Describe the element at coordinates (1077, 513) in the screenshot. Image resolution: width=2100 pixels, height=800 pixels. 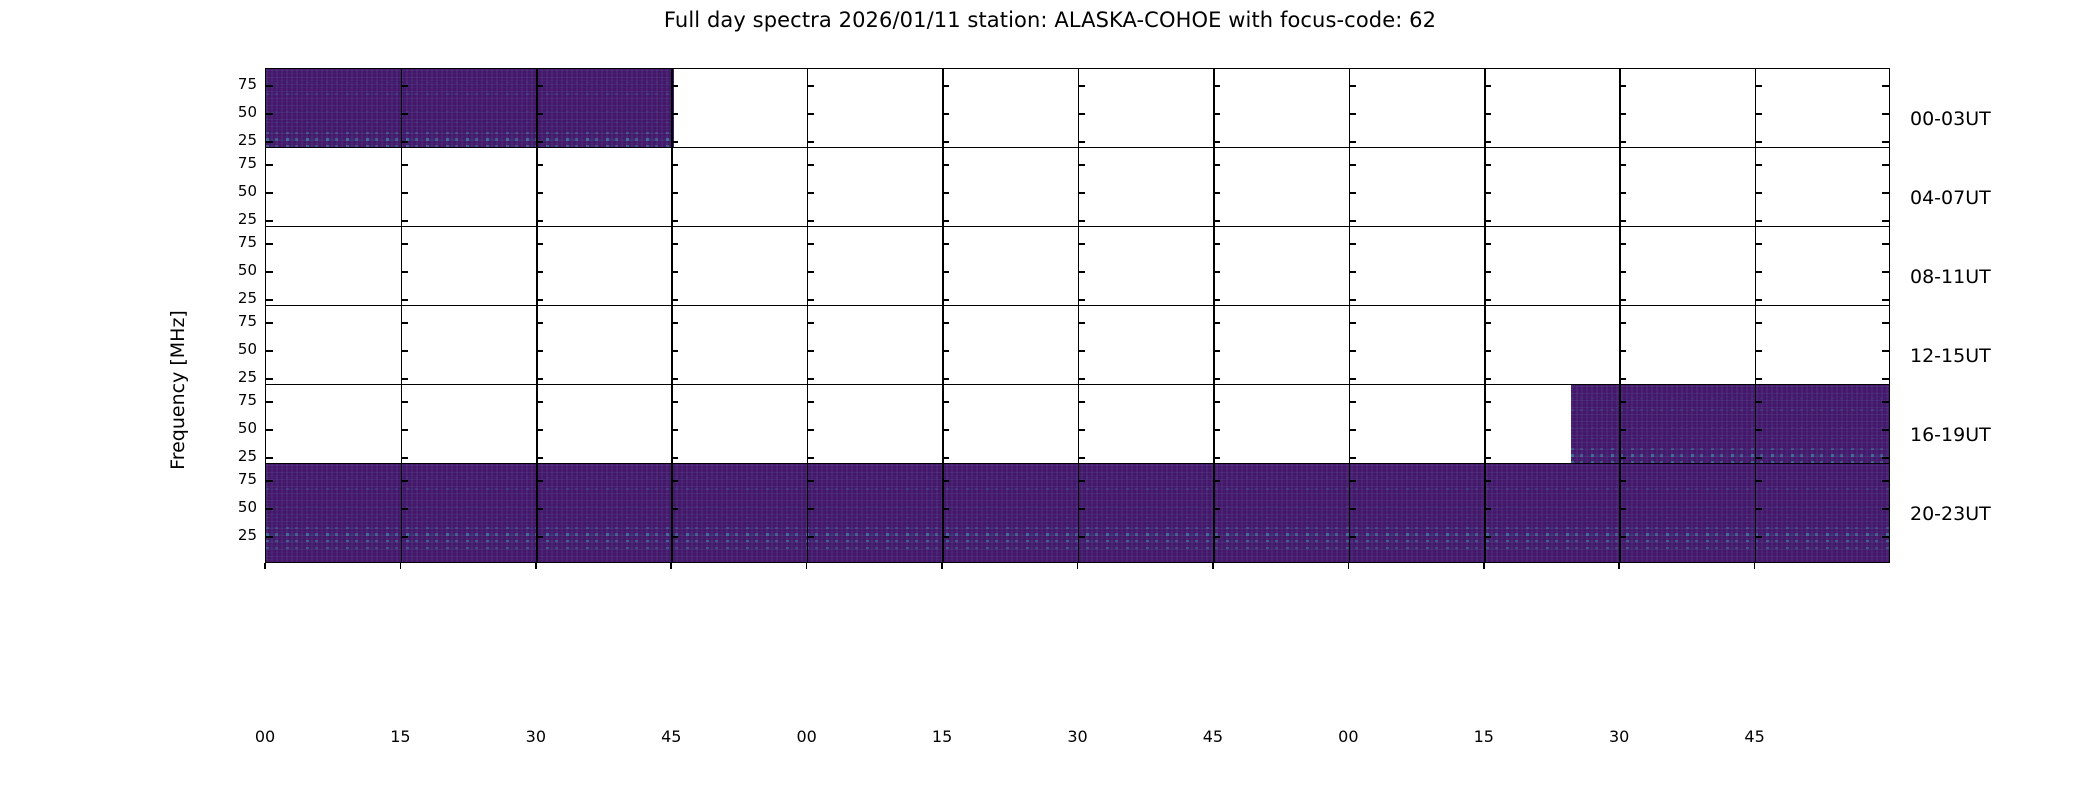
I see `panel-20-23UT` at that location.